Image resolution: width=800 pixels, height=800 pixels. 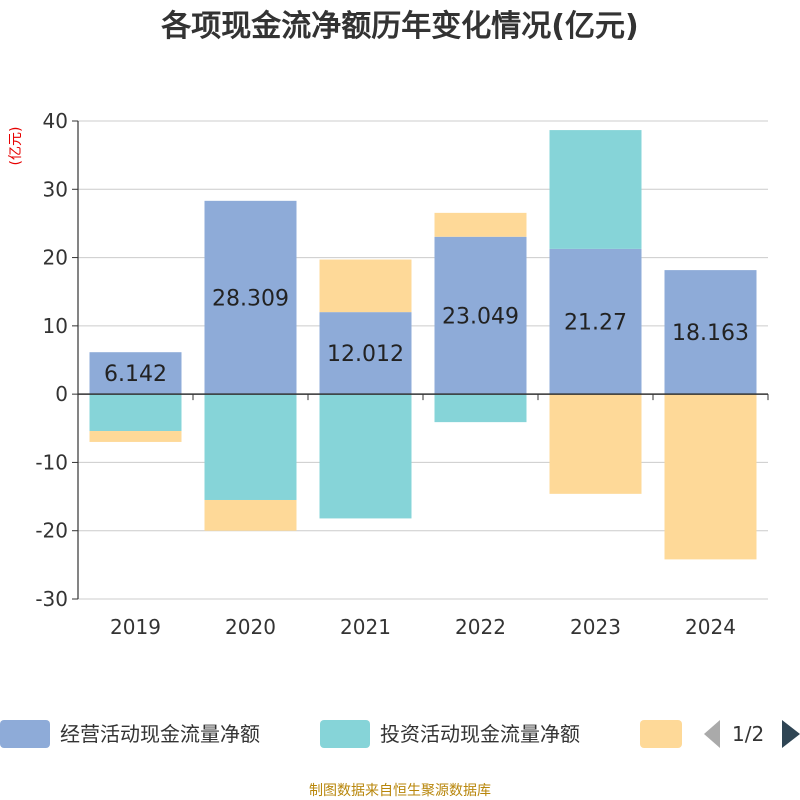 I want to click on data-labels: 6.142 28.309 12.012 23.049 21.27 18.163, so click(x=426, y=336).